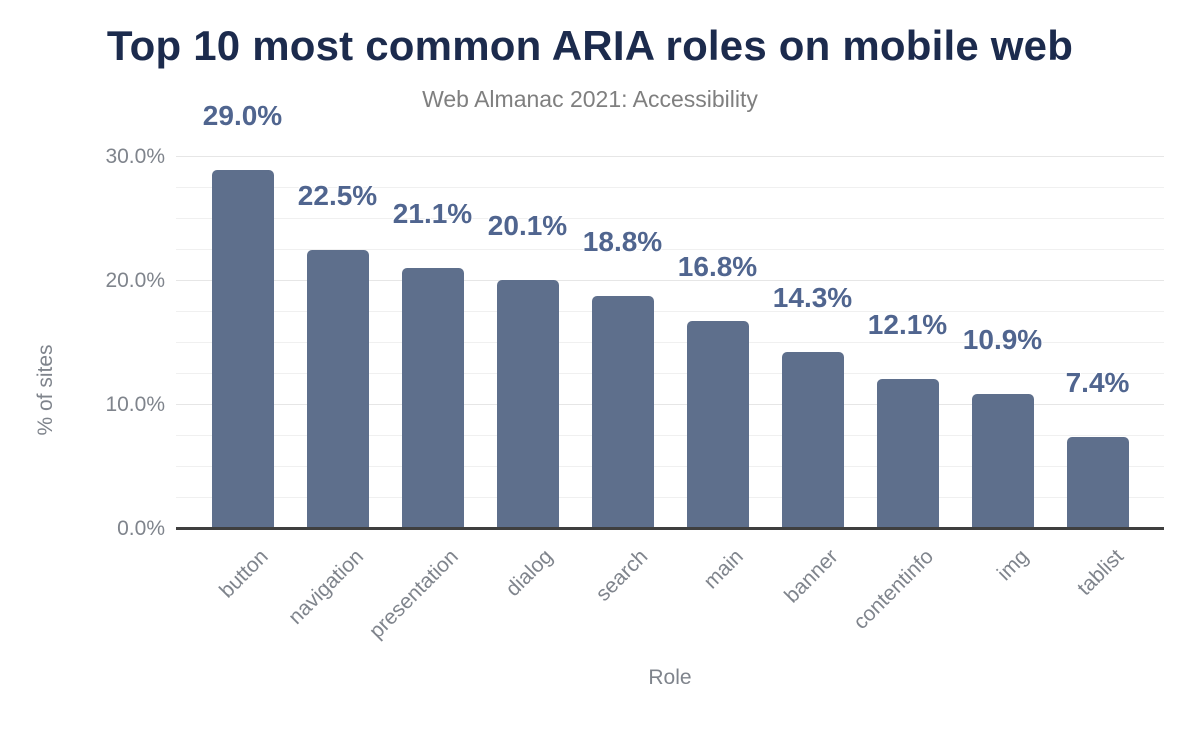 The height and width of the screenshot is (742, 1200). Describe the element at coordinates (325, 587) in the screenshot. I see `x-tick-label-navigation: navigation` at that location.